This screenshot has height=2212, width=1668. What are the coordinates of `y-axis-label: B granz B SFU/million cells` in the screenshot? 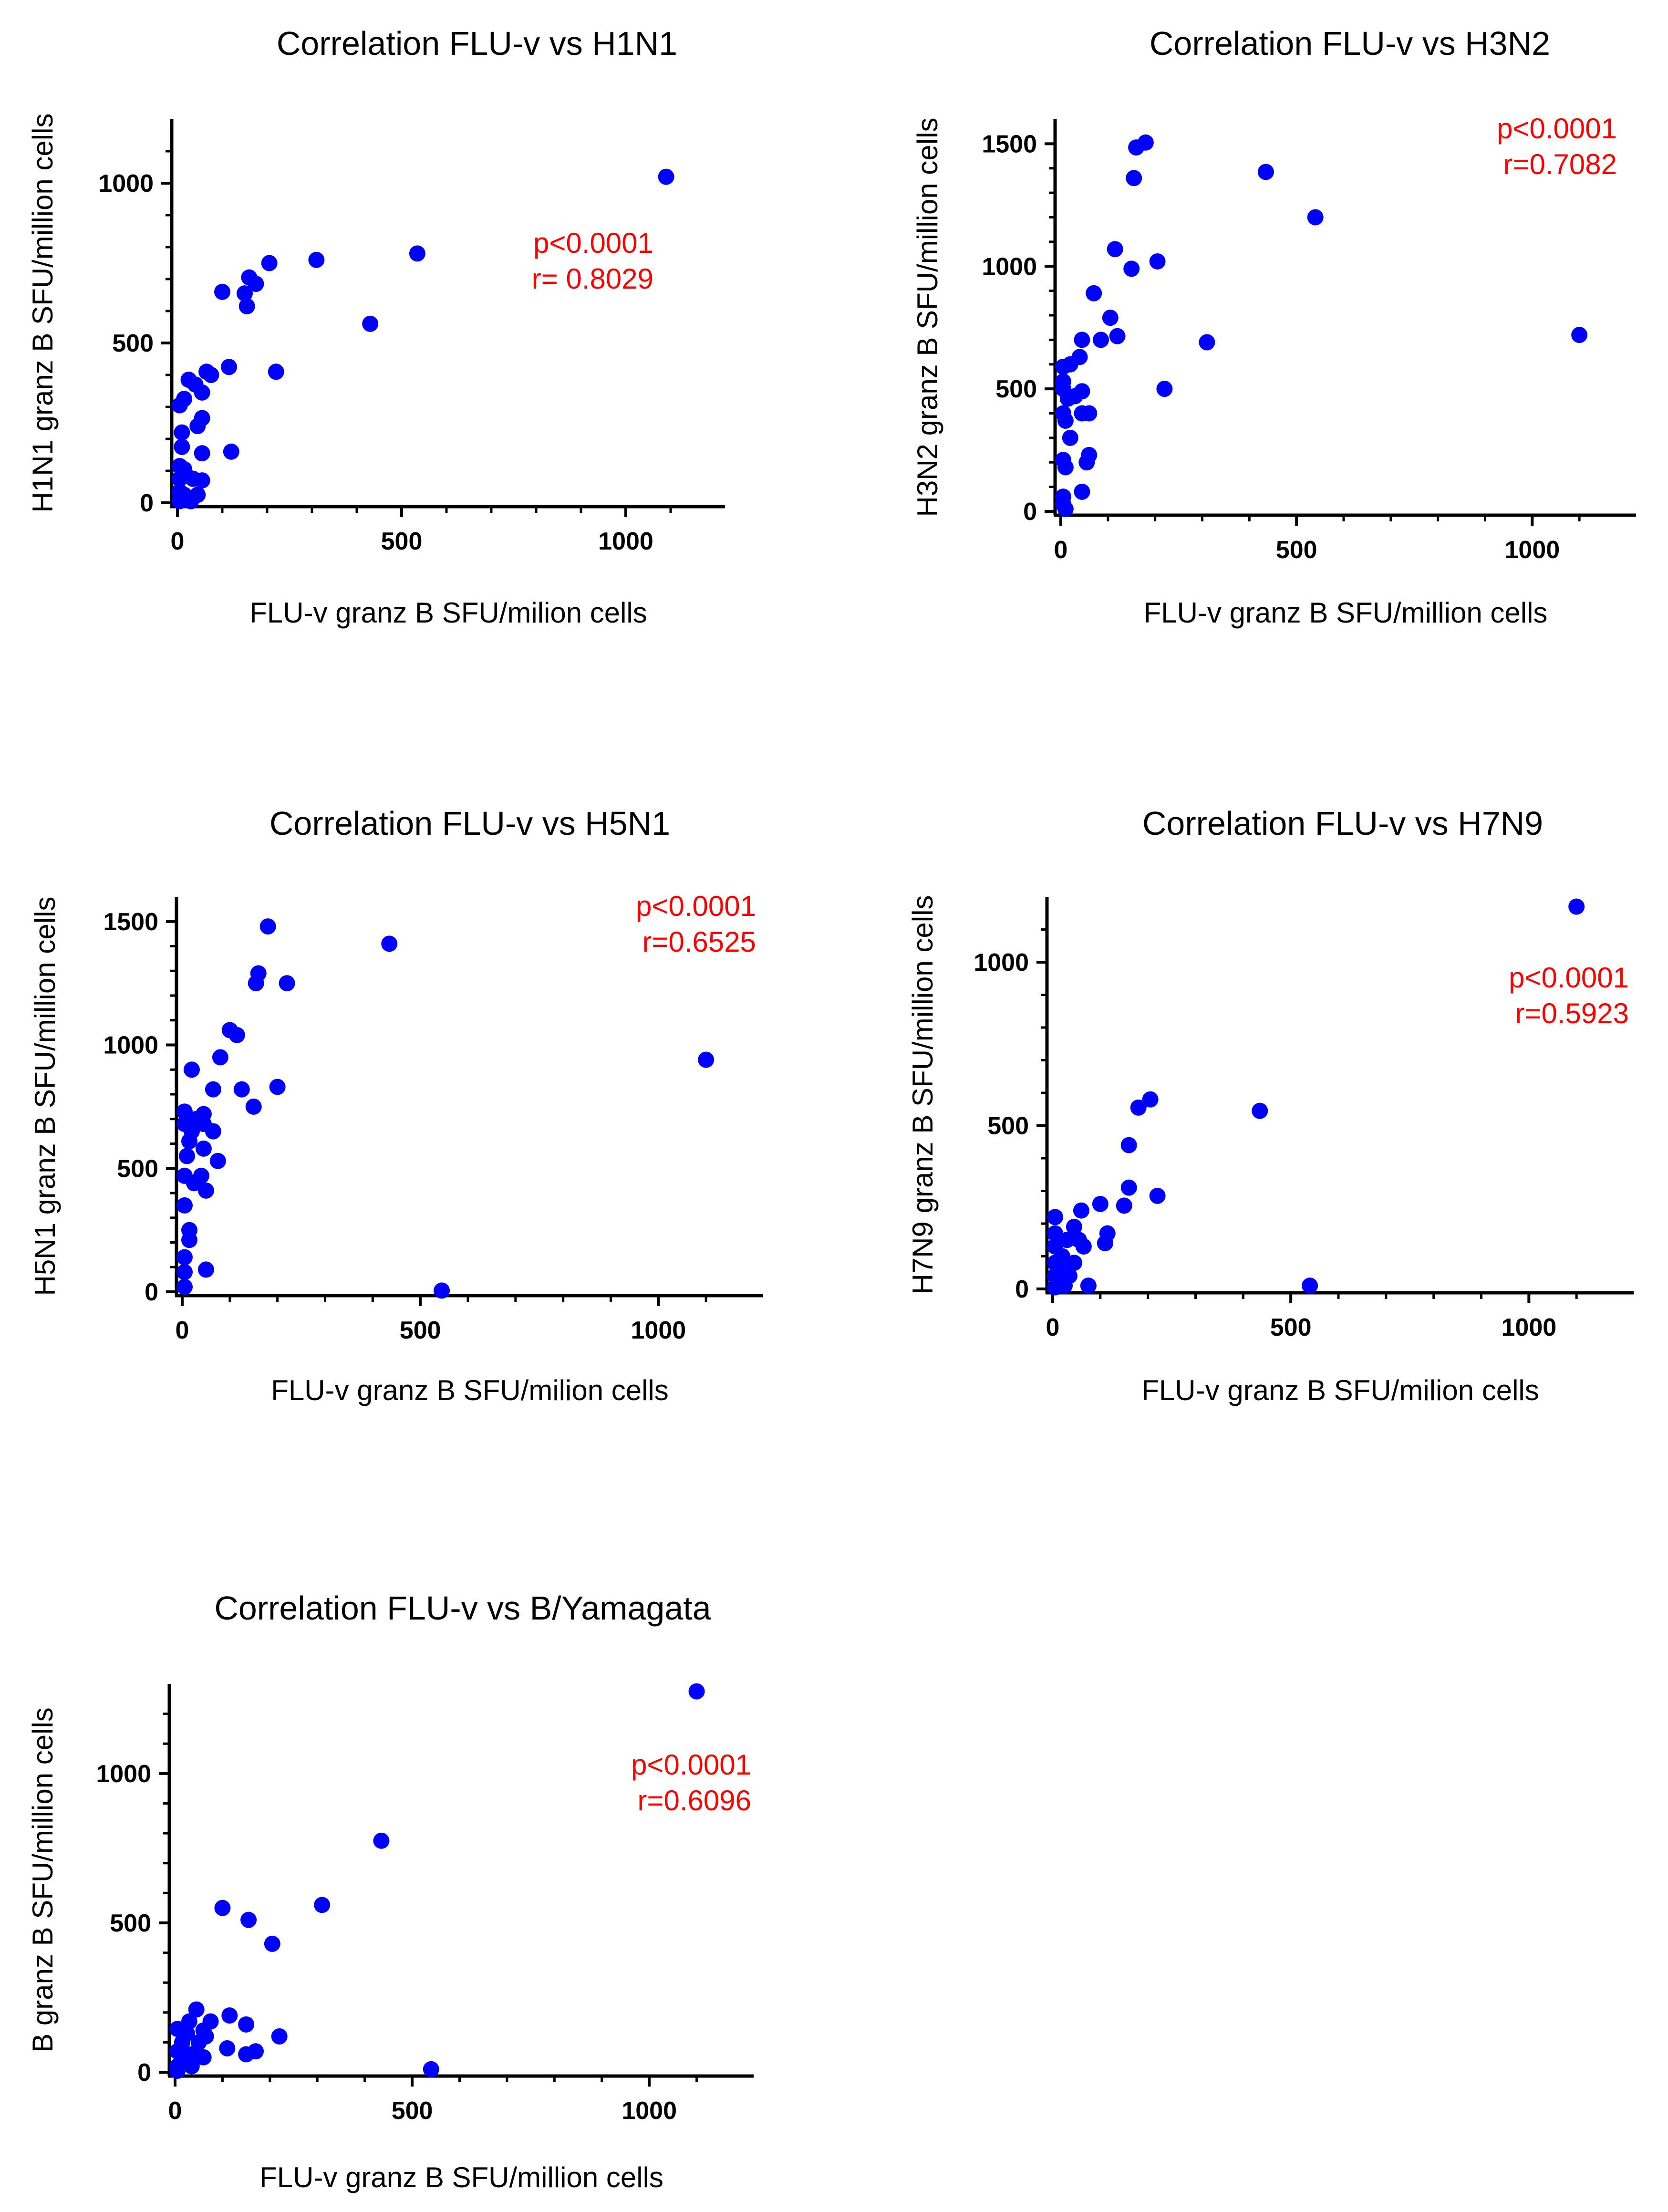 It's located at (43, 1880).